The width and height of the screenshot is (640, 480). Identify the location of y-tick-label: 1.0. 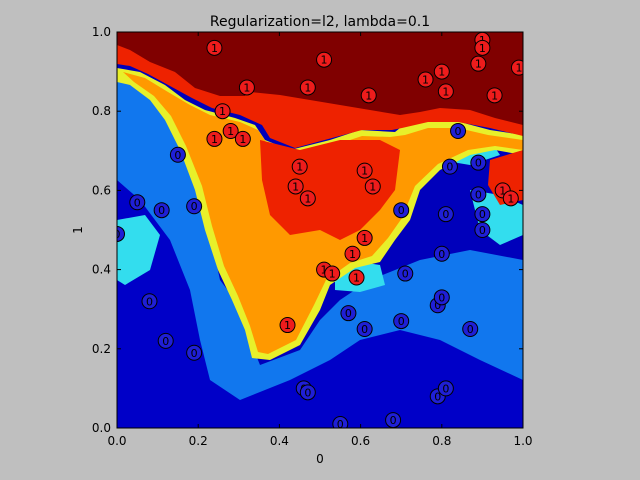
(101, 32).